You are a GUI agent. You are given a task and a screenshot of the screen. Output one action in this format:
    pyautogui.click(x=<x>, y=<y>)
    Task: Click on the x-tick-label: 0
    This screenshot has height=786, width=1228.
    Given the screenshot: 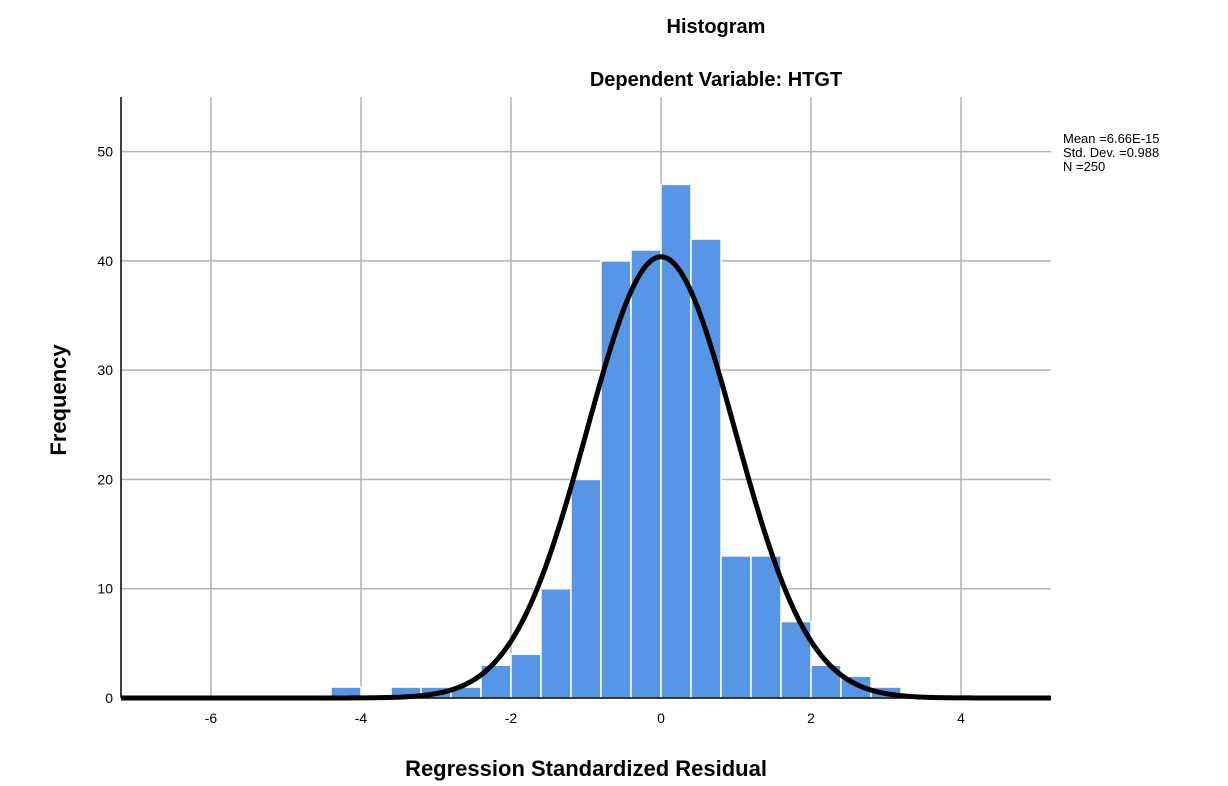 What is the action you would take?
    pyautogui.click(x=661, y=718)
    